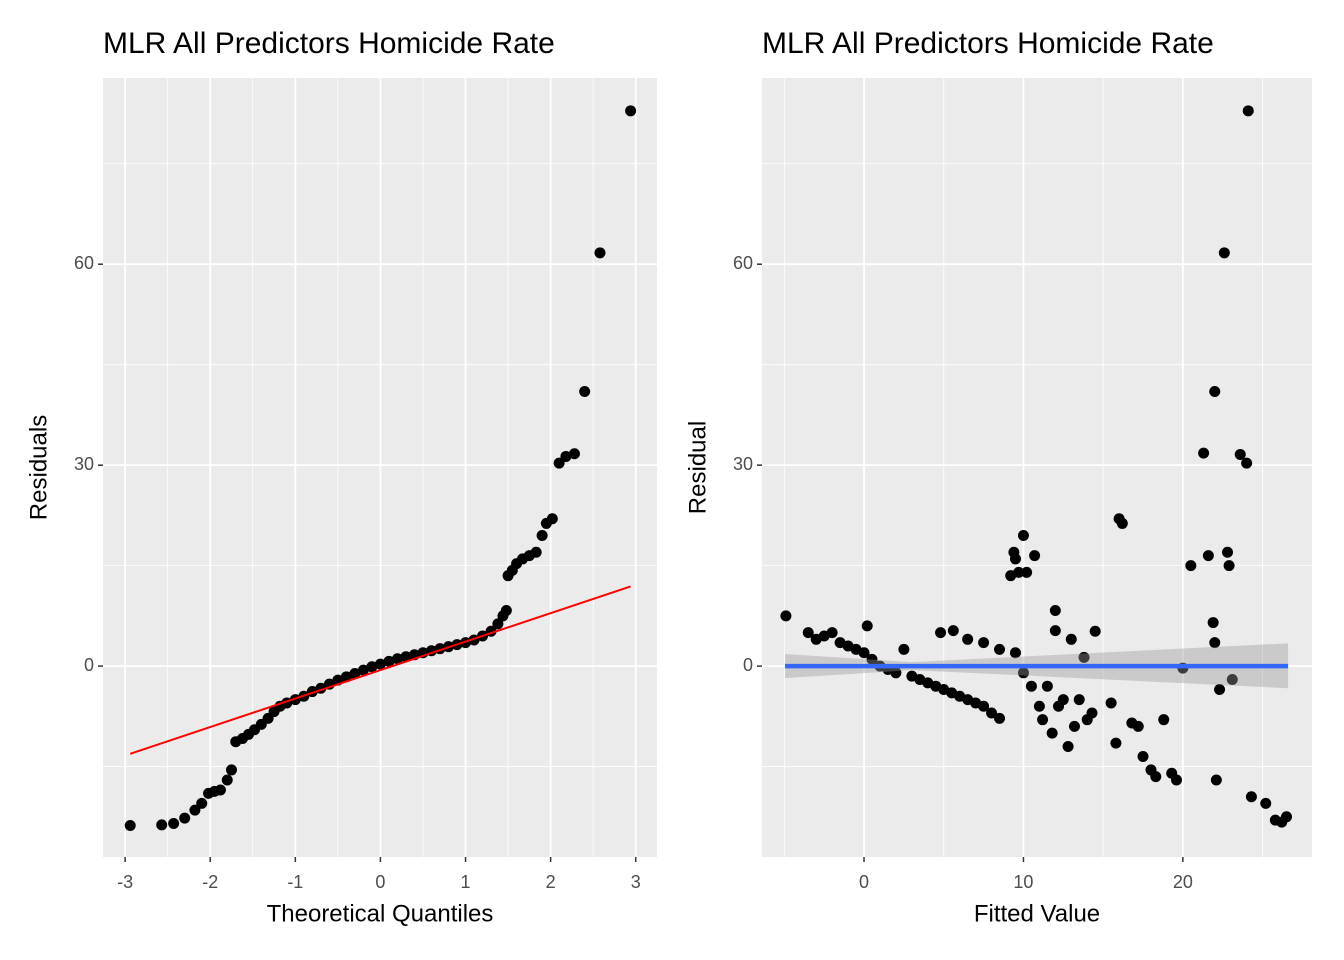  I want to click on x-tick-label: 20, so click(1183, 882).